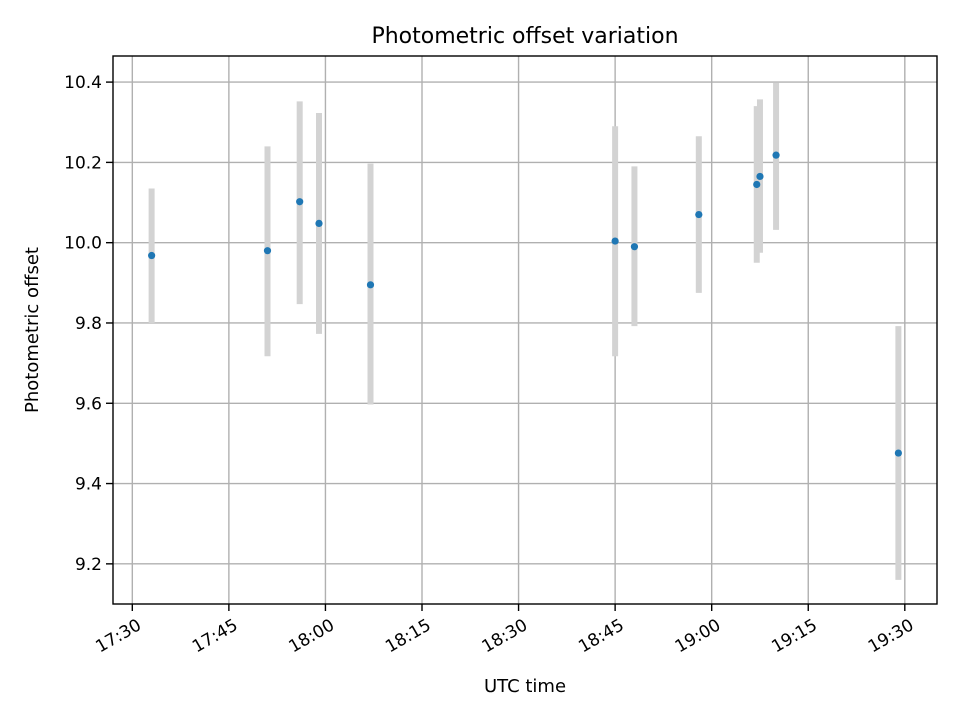 The image size is (960, 720). Describe the element at coordinates (88, 324) in the screenshot. I see `y-tick-label: 9.8` at that location.